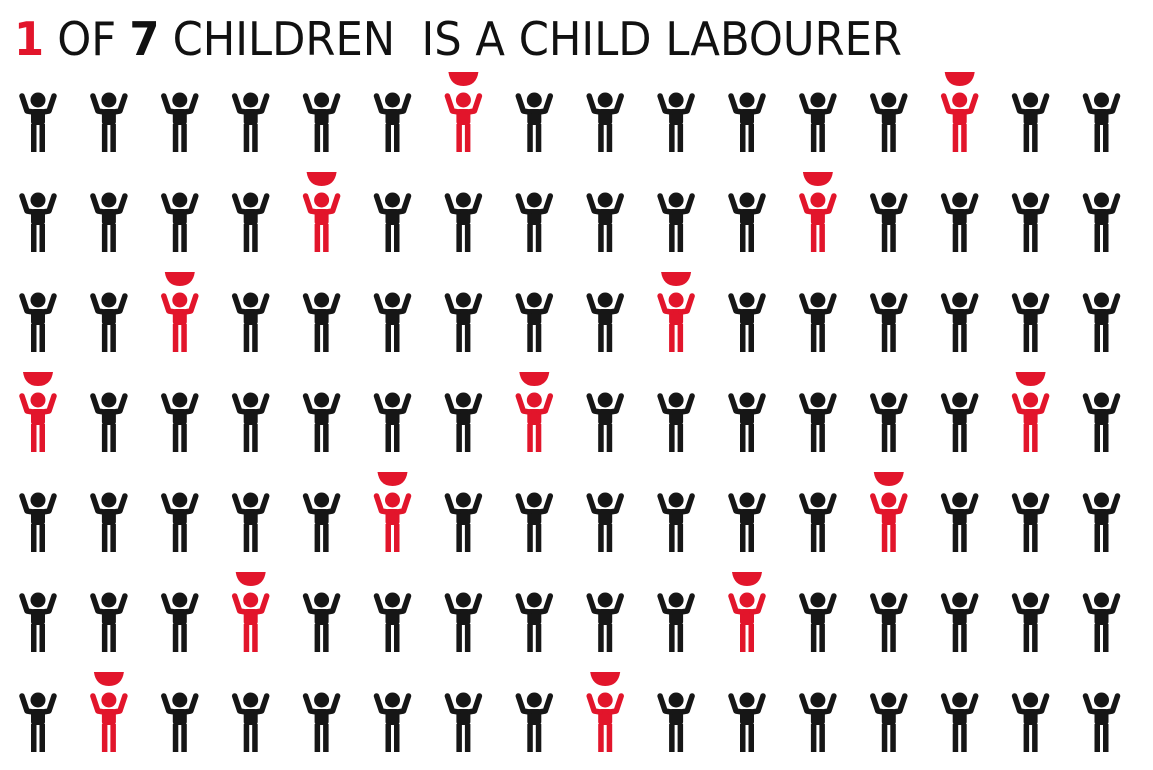 The width and height of the screenshot is (1153, 770). Describe the element at coordinates (661, 39) in the screenshot. I see `title-rest: IS A CHILD LABOURER` at that location.